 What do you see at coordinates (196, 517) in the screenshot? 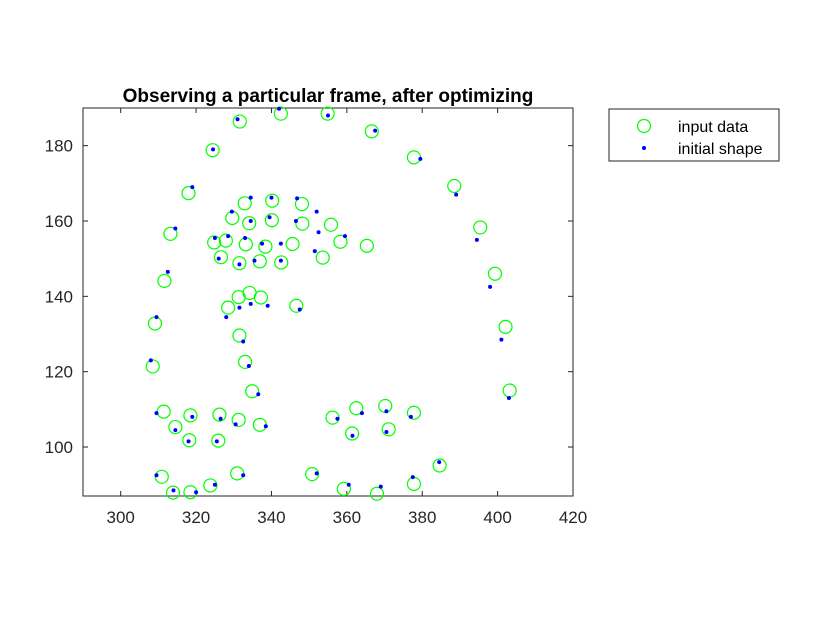
I see `x-tick-label: 320` at bounding box center [196, 517].